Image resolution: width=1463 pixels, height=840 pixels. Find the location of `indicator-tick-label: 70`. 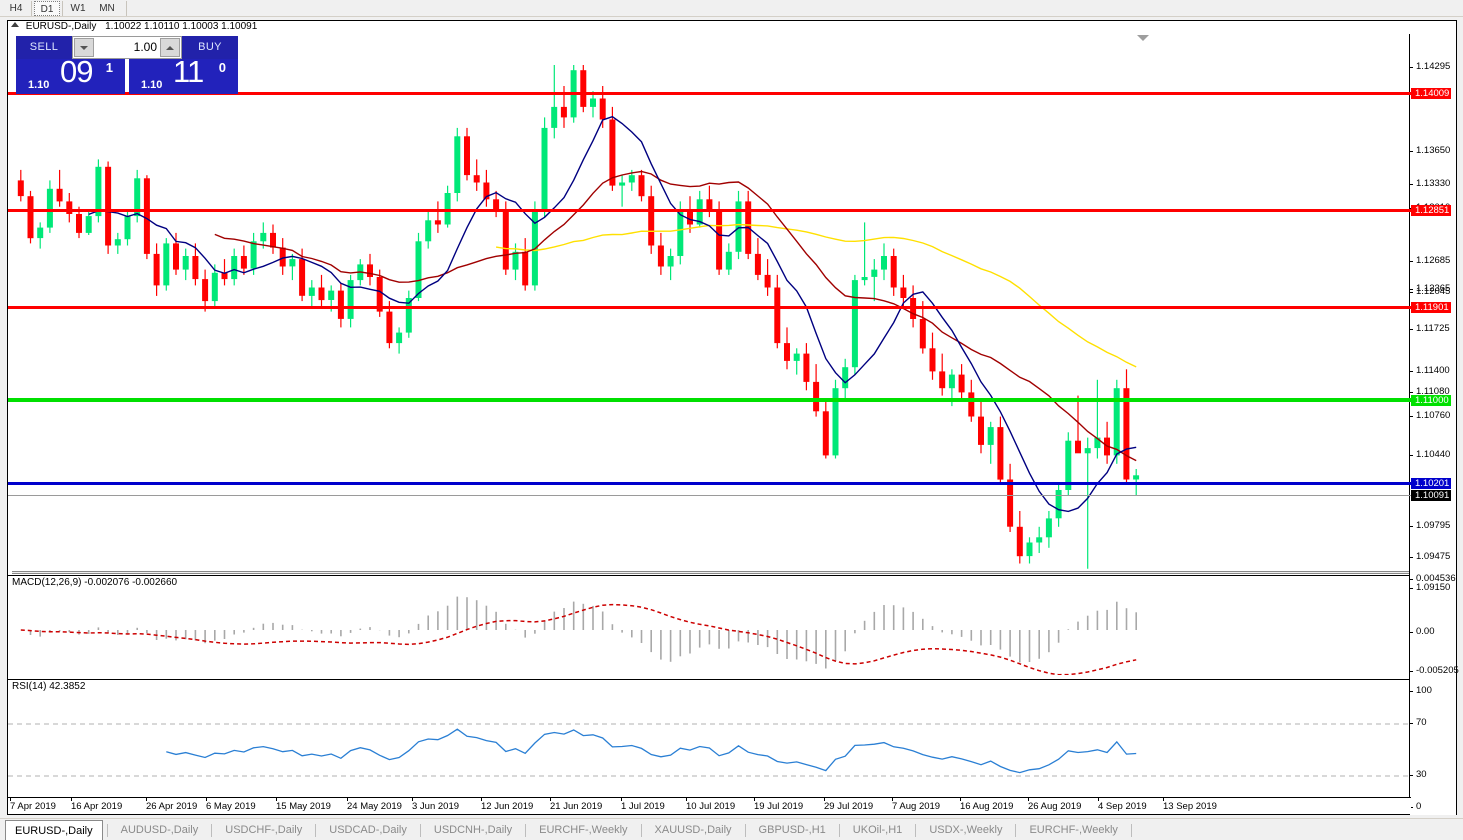

indicator-tick-label: 70 is located at coordinates (1418, 722).